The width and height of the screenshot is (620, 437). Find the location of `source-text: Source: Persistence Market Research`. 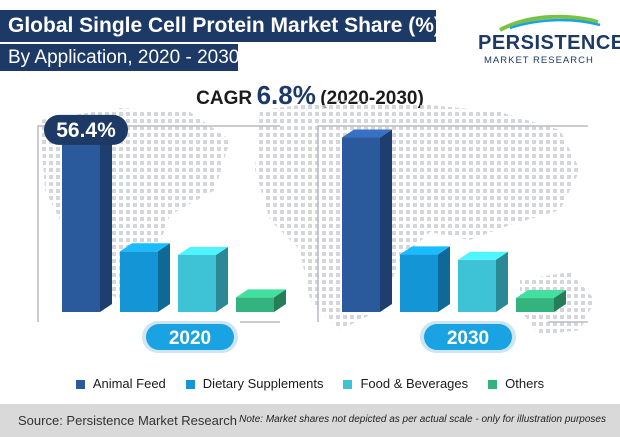

source-text: Source: Persistence Market Research is located at coordinates (127, 420).